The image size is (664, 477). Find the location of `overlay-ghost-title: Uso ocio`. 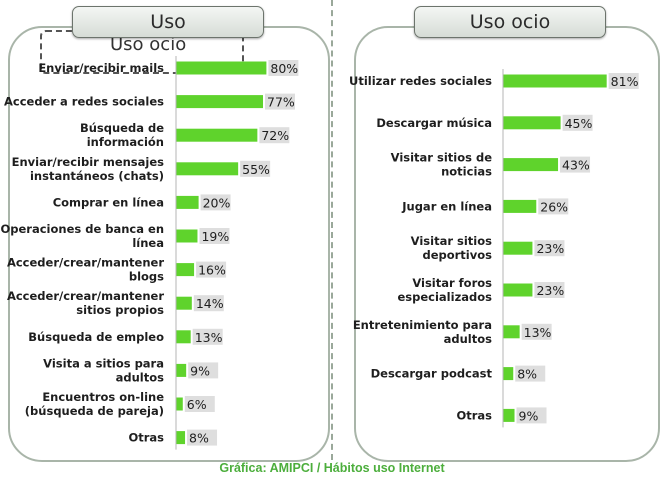

overlay-ghost-title: Uso ocio is located at coordinates (148, 44).